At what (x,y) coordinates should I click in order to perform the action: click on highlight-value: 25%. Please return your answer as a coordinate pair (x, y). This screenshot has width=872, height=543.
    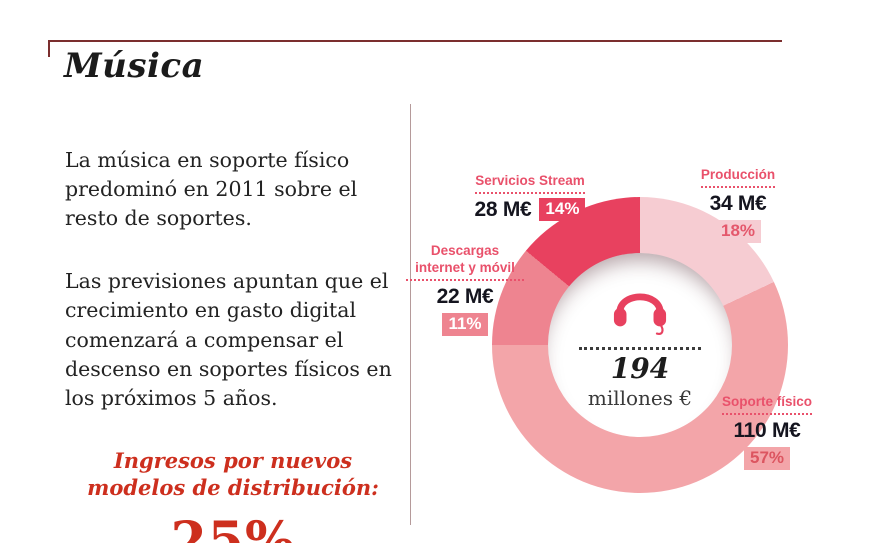
    Looking at the image, I should click on (233, 527).